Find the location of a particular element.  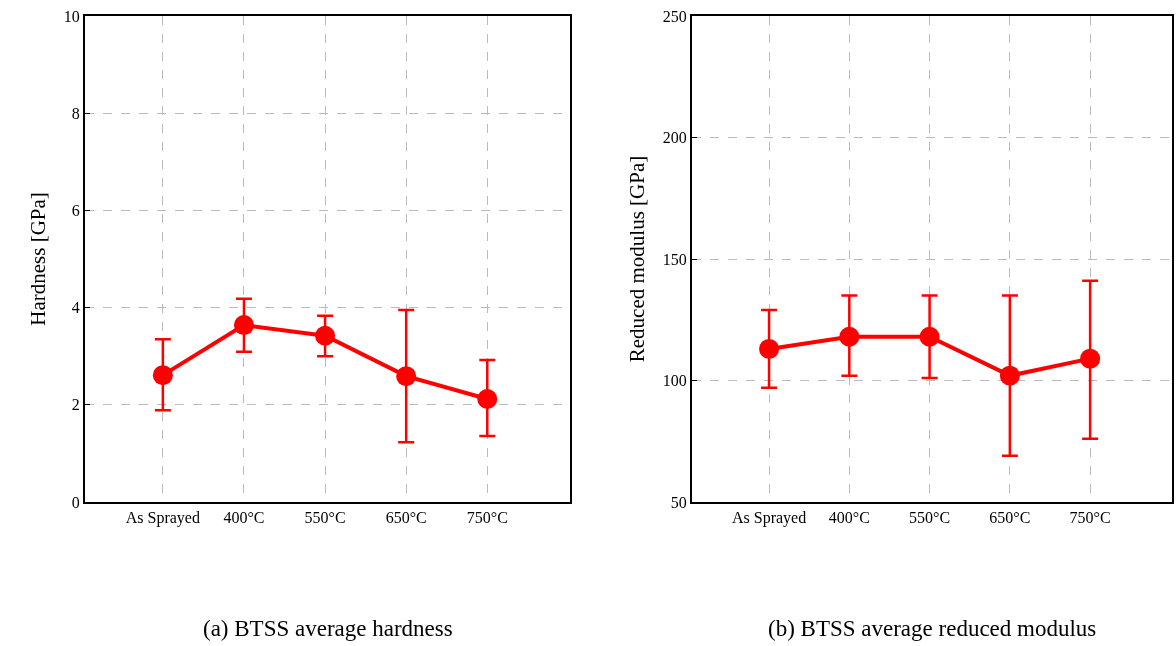

text: (b) BTSS average reduced modulus is located at coordinates (932, 628).